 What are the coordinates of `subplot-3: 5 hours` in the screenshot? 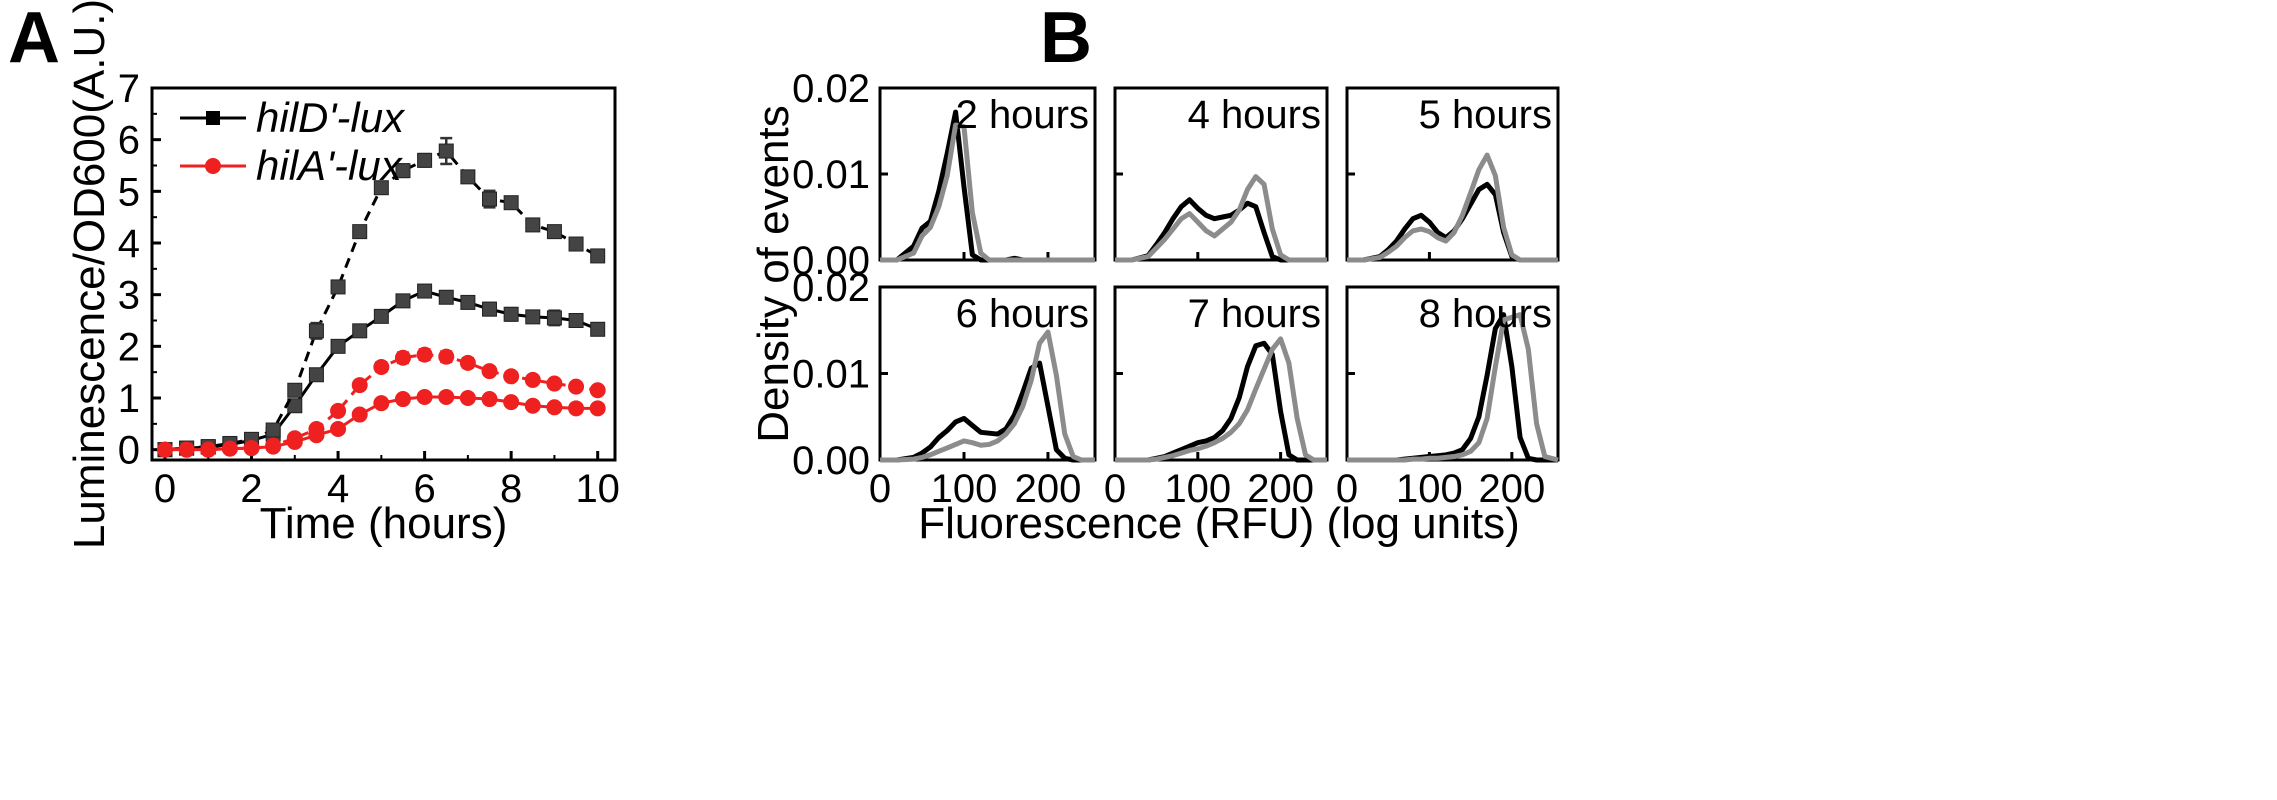 It's located at (1452, 174).